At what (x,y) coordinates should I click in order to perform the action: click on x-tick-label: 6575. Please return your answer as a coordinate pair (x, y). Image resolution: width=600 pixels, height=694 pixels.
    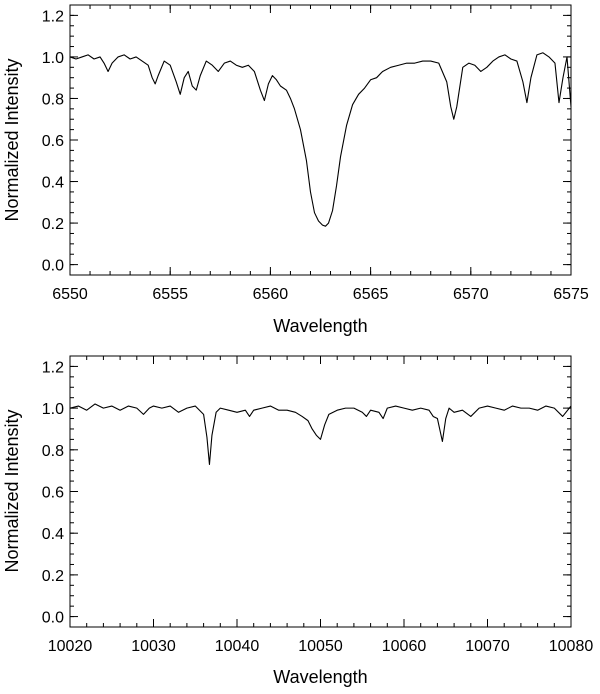
    Looking at the image, I should click on (571, 294).